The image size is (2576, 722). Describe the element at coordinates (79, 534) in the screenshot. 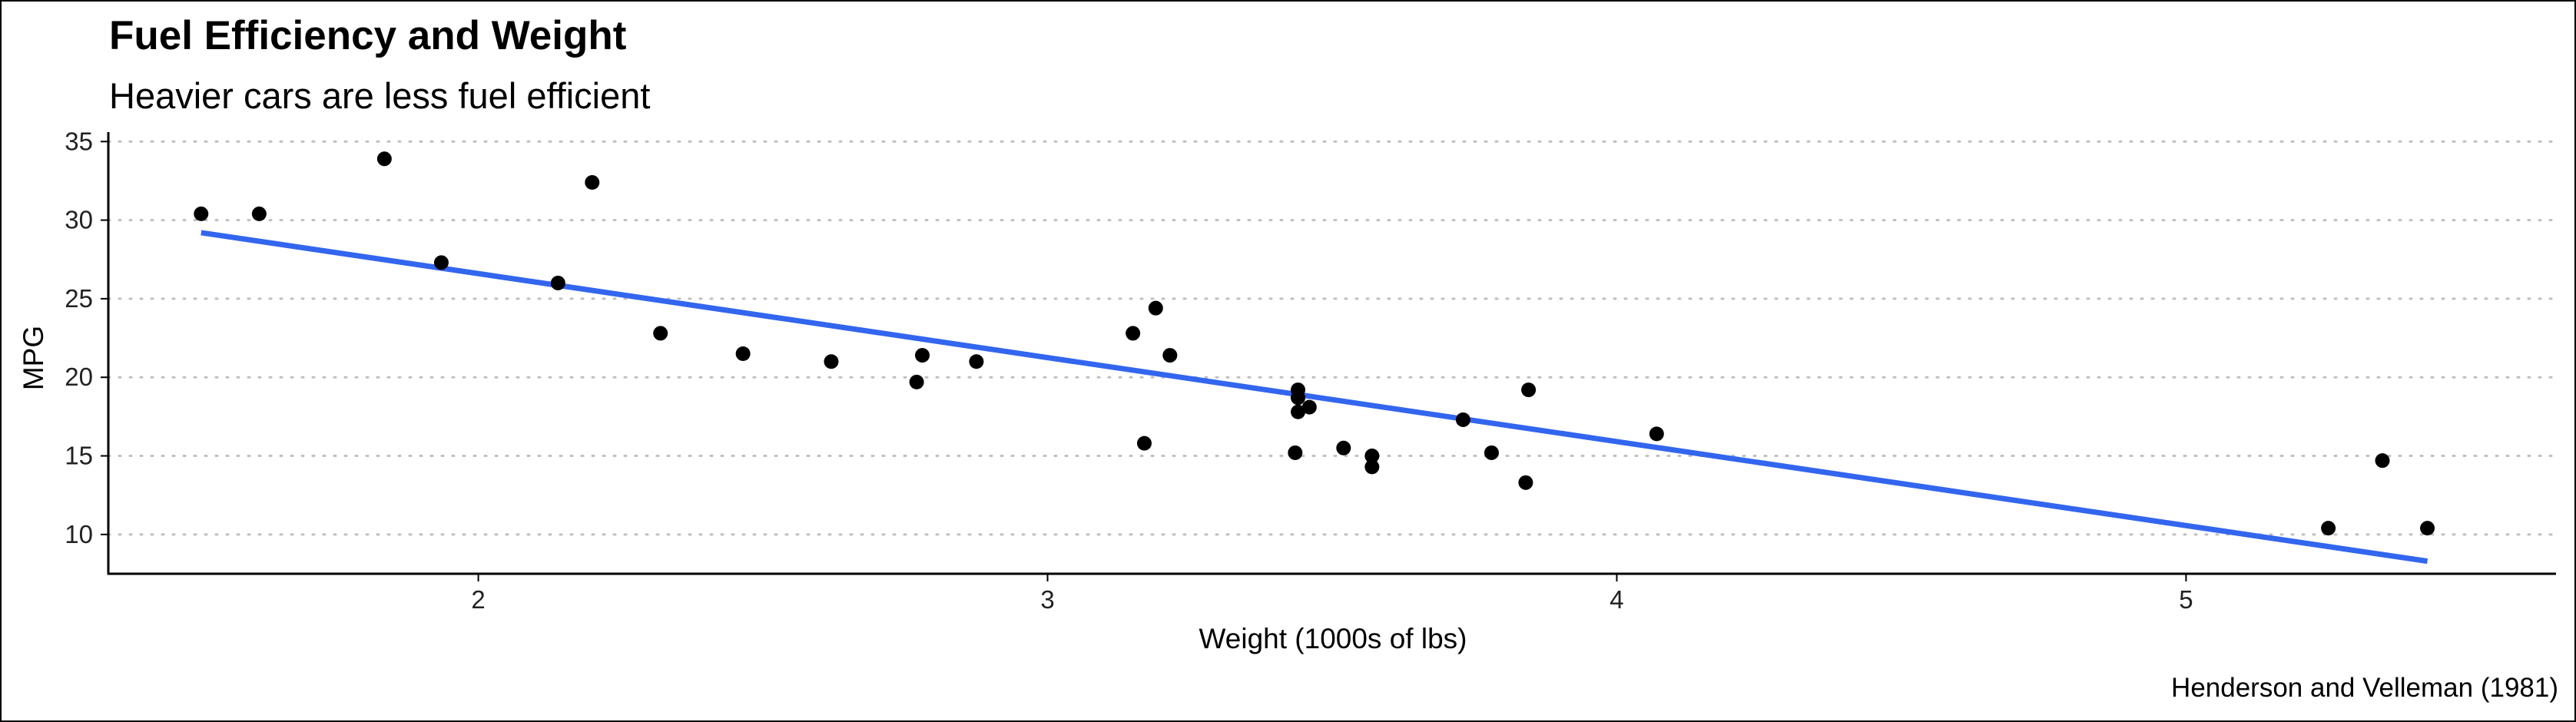

I see `y-tick-label-0: 10` at that location.